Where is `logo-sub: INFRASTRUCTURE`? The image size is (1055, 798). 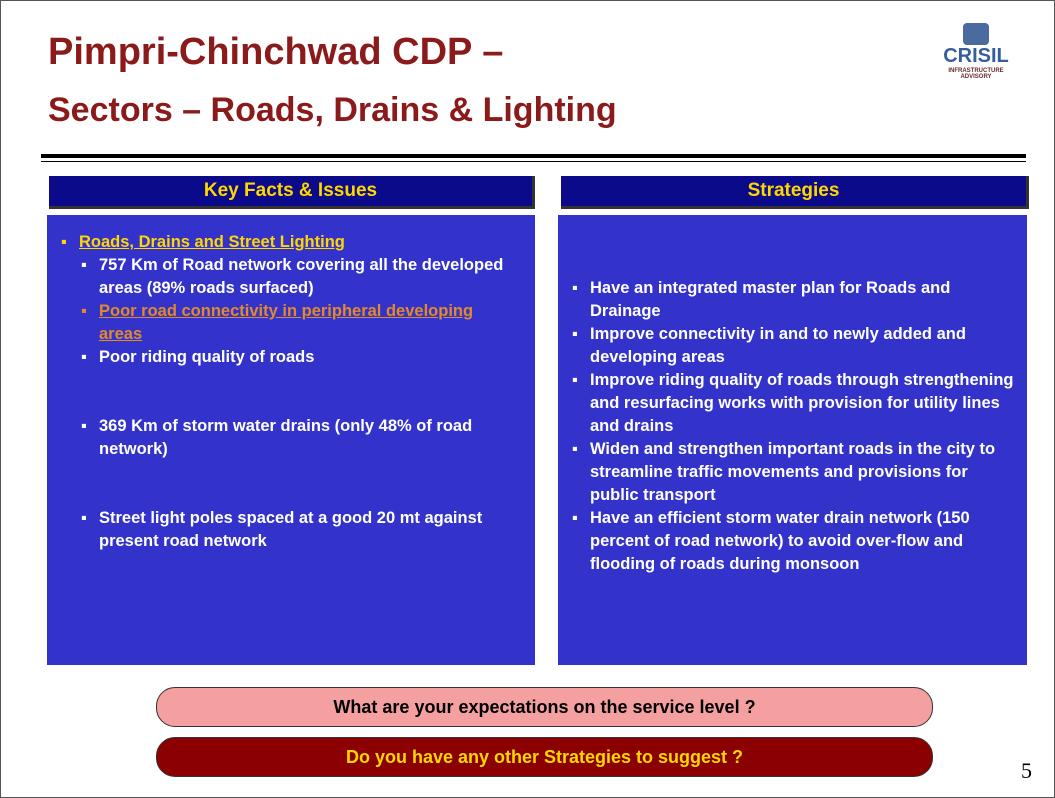 logo-sub: INFRASTRUCTURE is located at coordinates (976, 71).